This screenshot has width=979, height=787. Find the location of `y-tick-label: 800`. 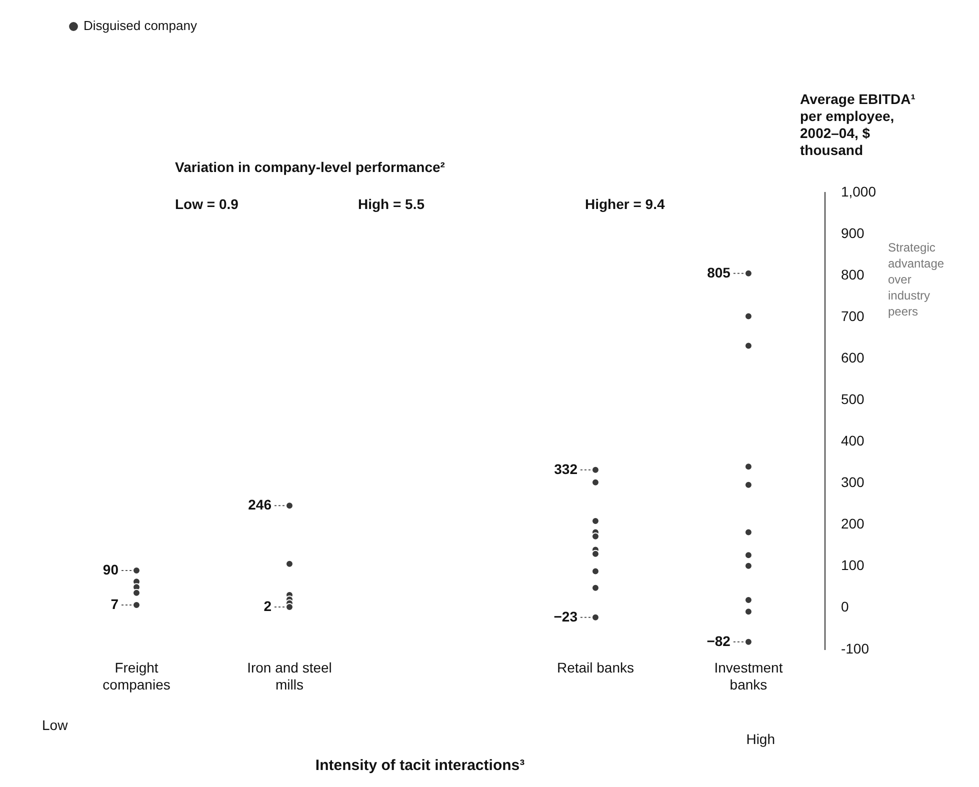

y-tick-label: 800 is located at coordinates (852, 274).